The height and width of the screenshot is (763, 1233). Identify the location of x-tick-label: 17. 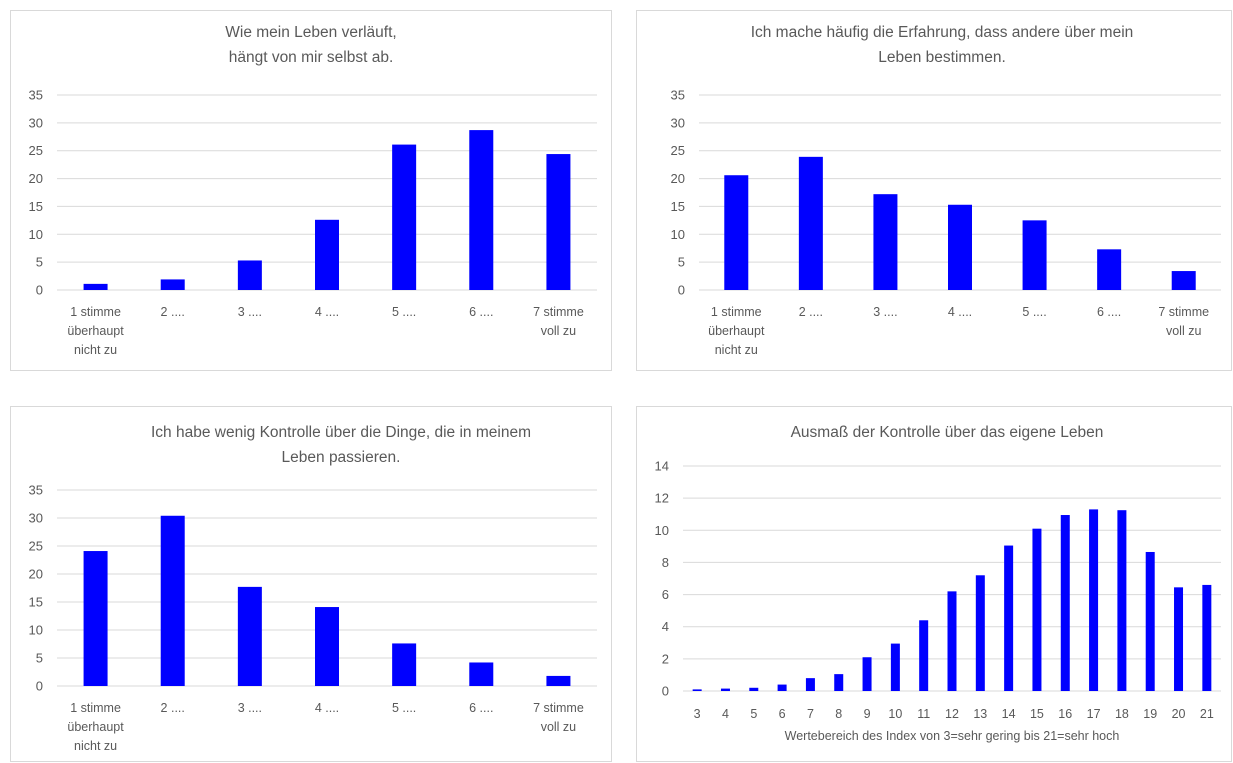
(1094, 714).